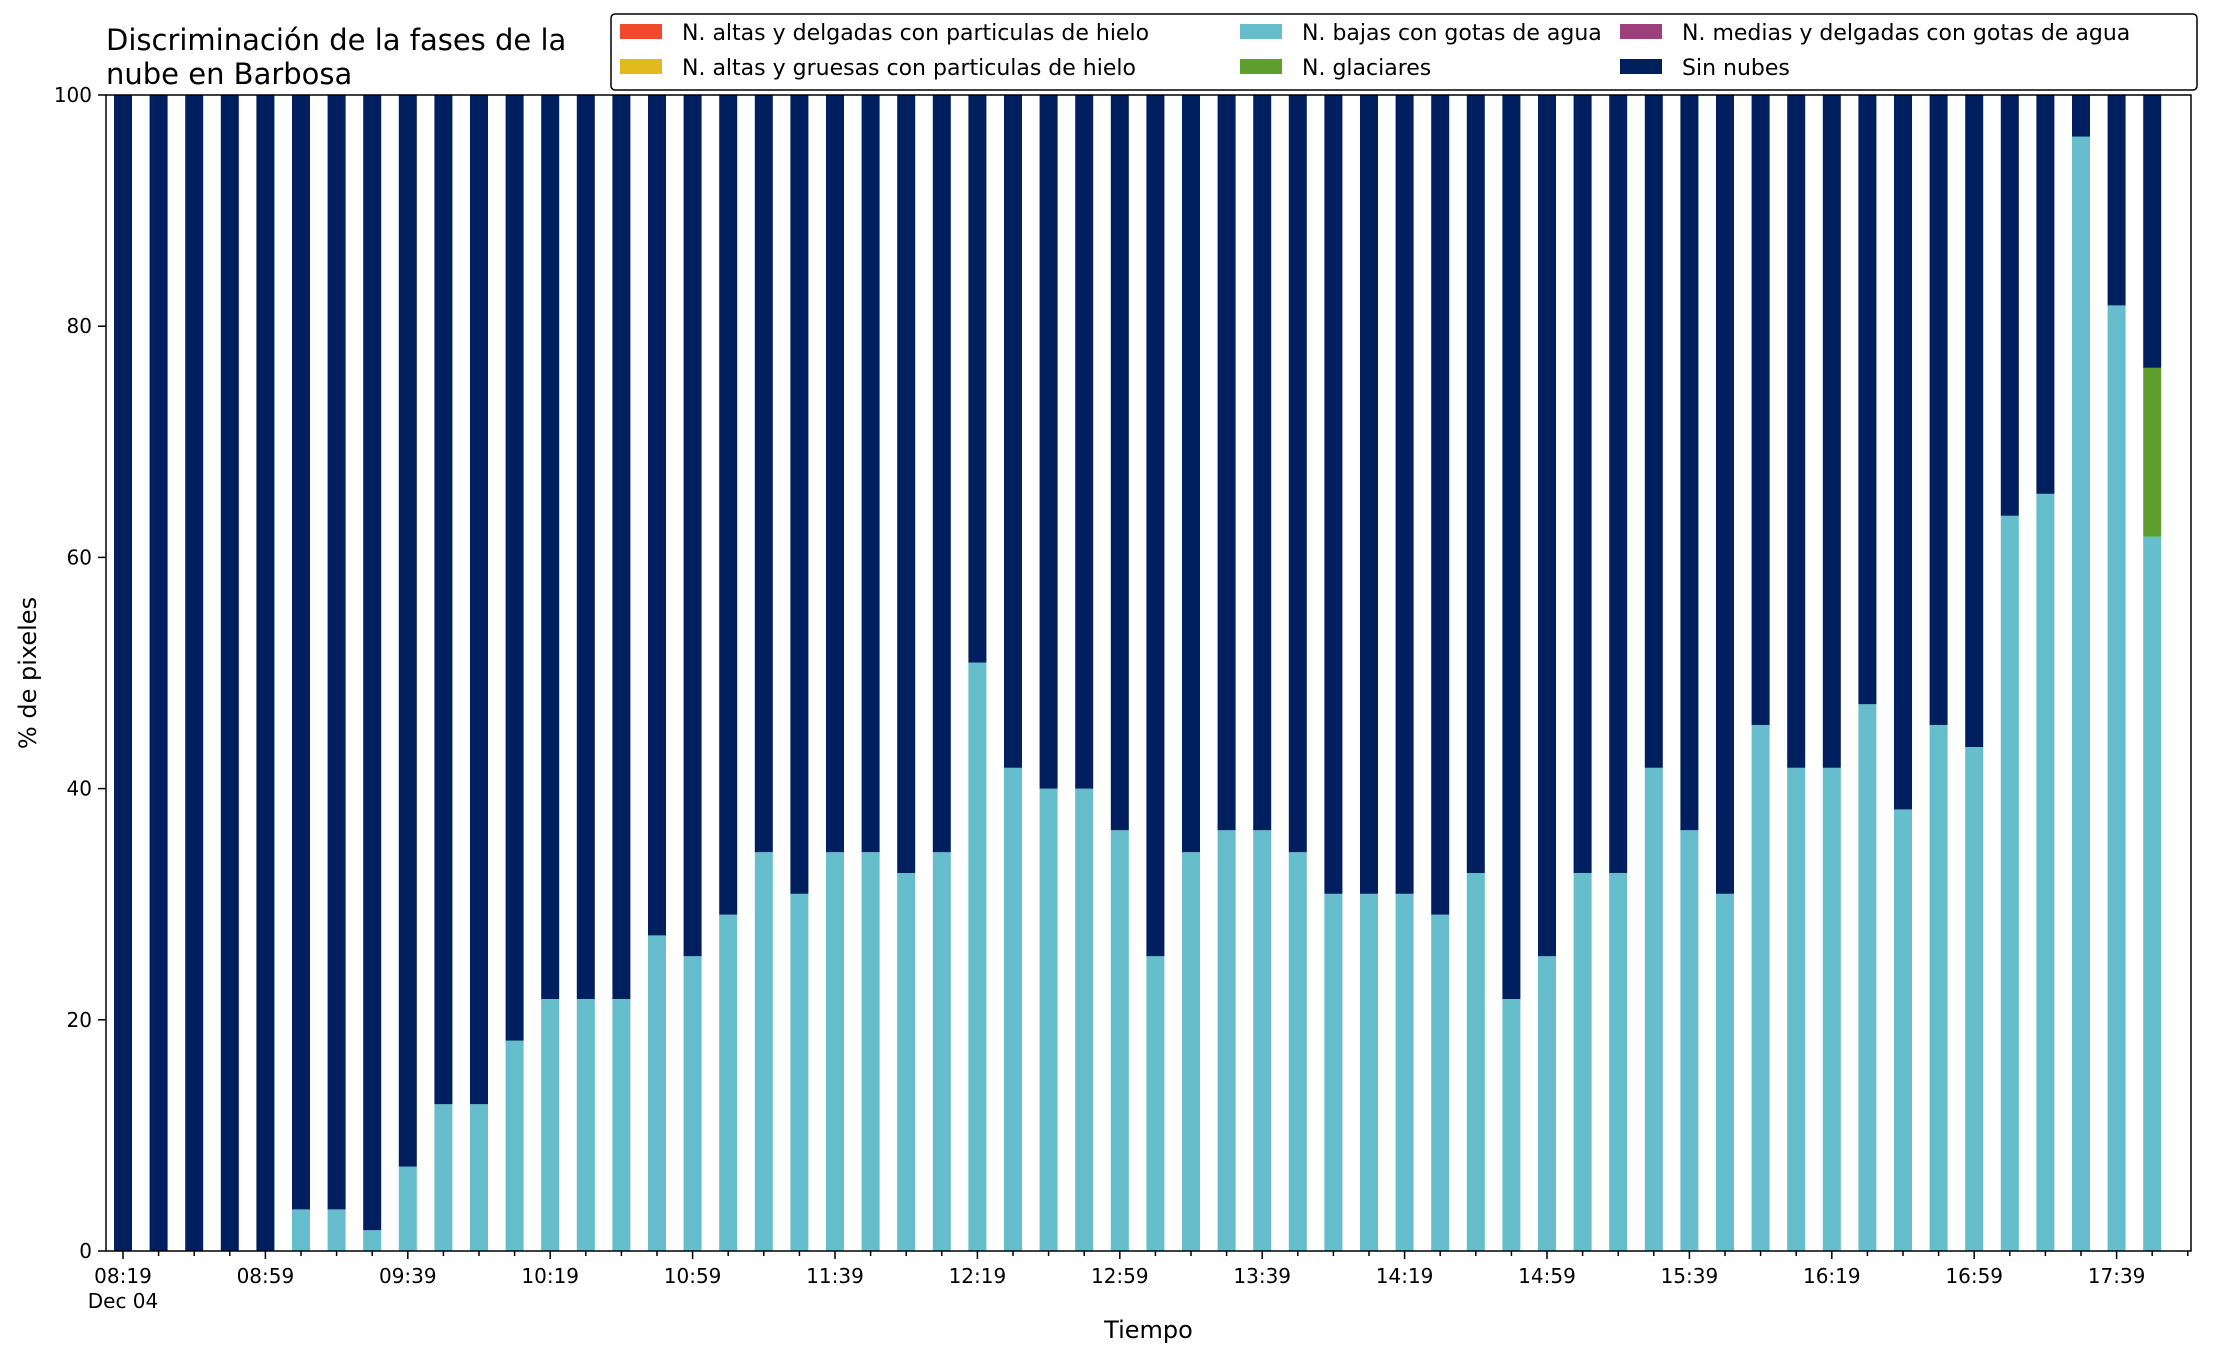 The height and width of the screenshot is (1355, 2216). I want to click on x-tick-label-10: 14:59, so click(1547, 1276).